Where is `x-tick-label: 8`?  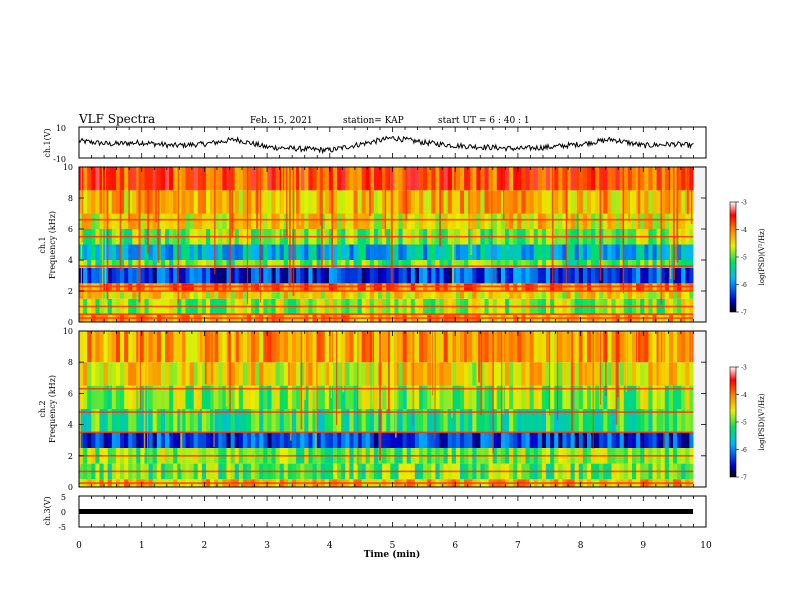
x-tick-label: 8 is located at coordinates (581, 546).